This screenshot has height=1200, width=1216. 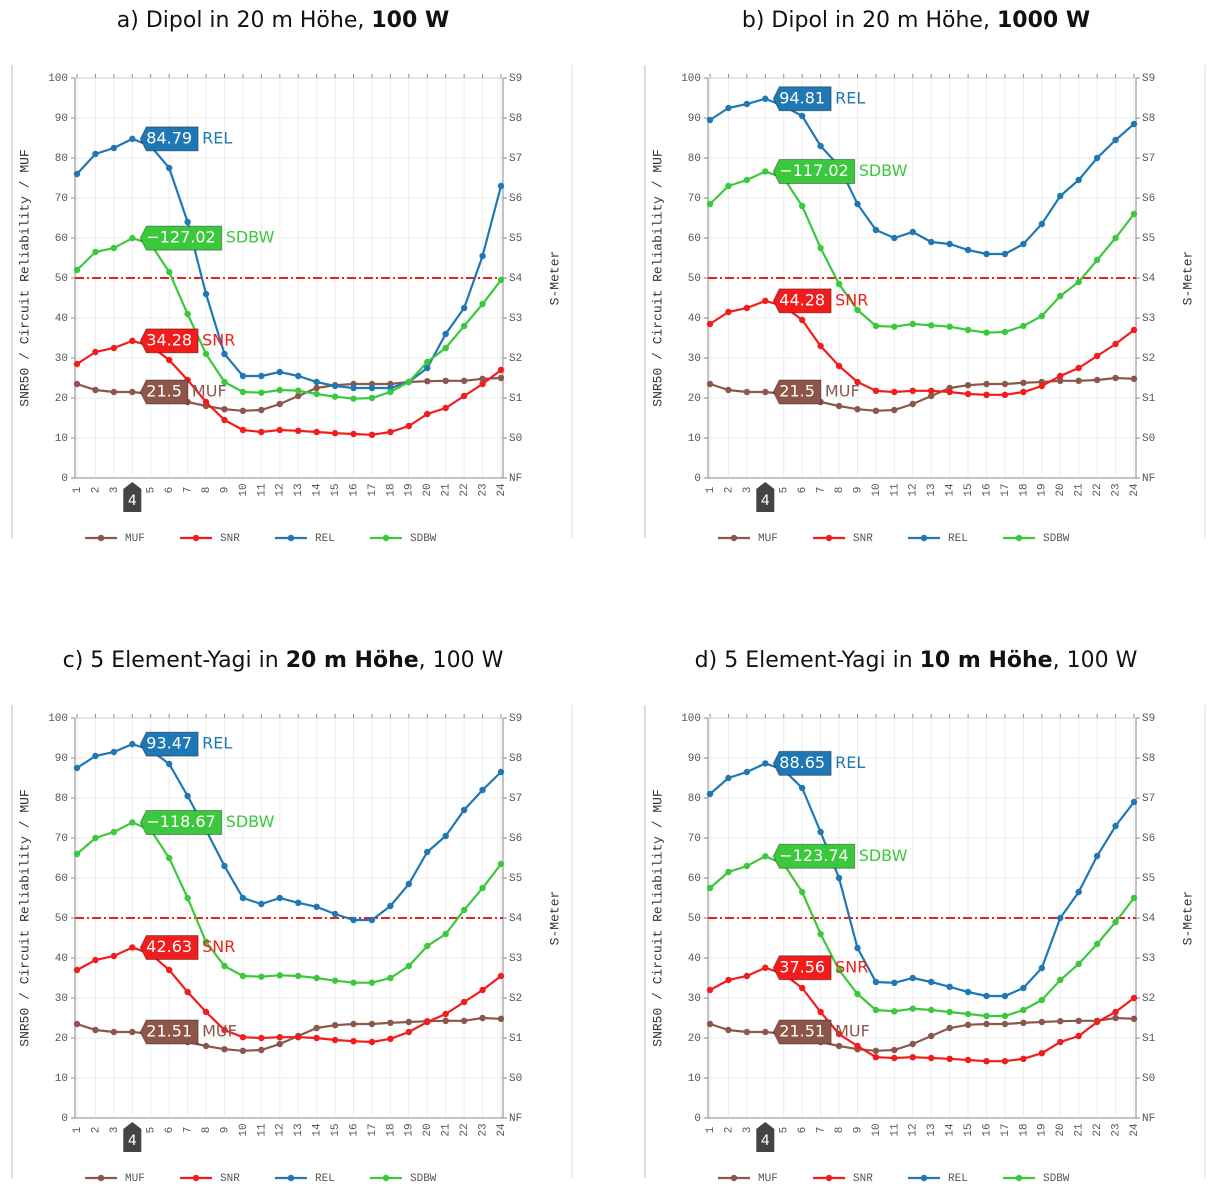 What do you see at coordinates (822, 490) in the screenshot?
I see `x-tick-label: 7` at bounding box center [822, 490].